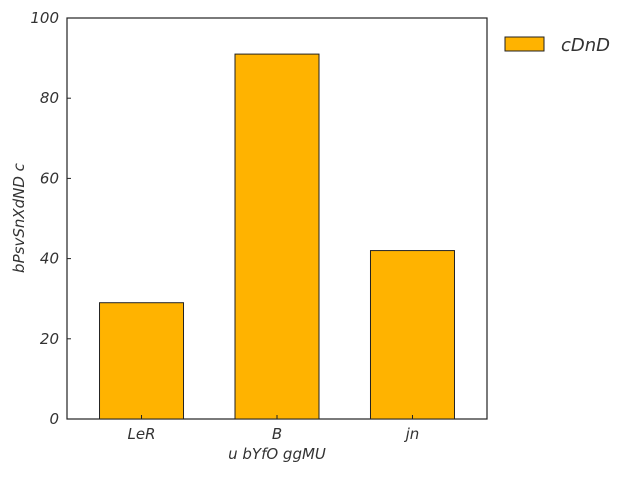 Image resolution: width=632 pixels, height=478 pixels. I want to click on legend: cDnD, so click(557, 45).